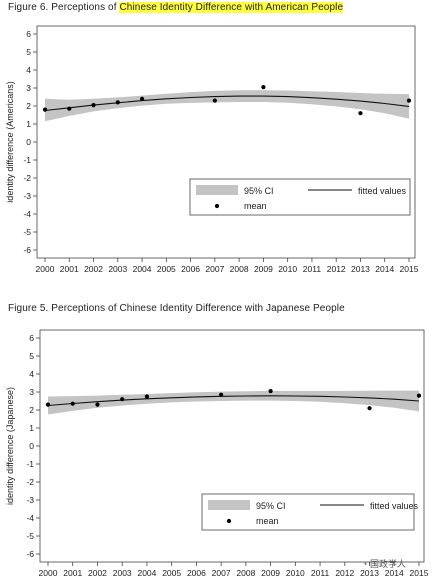  I want to click on y-axis-label: identity difference (Americans), so click(10, 141).